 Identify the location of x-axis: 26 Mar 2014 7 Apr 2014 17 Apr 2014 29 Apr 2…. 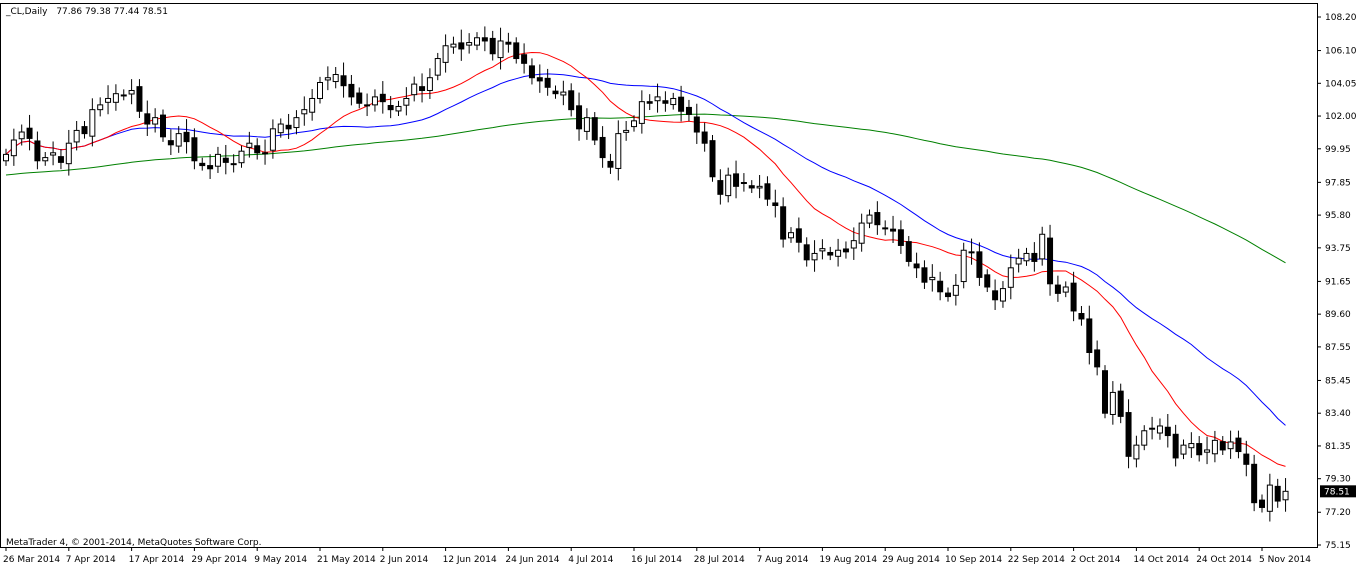
(657, 556).